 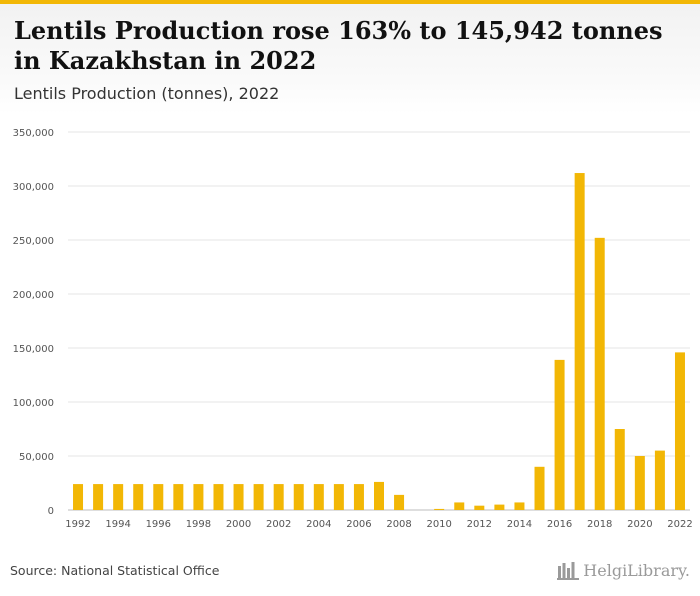 I want to click on bar-2013, so click(x=499, y=507).